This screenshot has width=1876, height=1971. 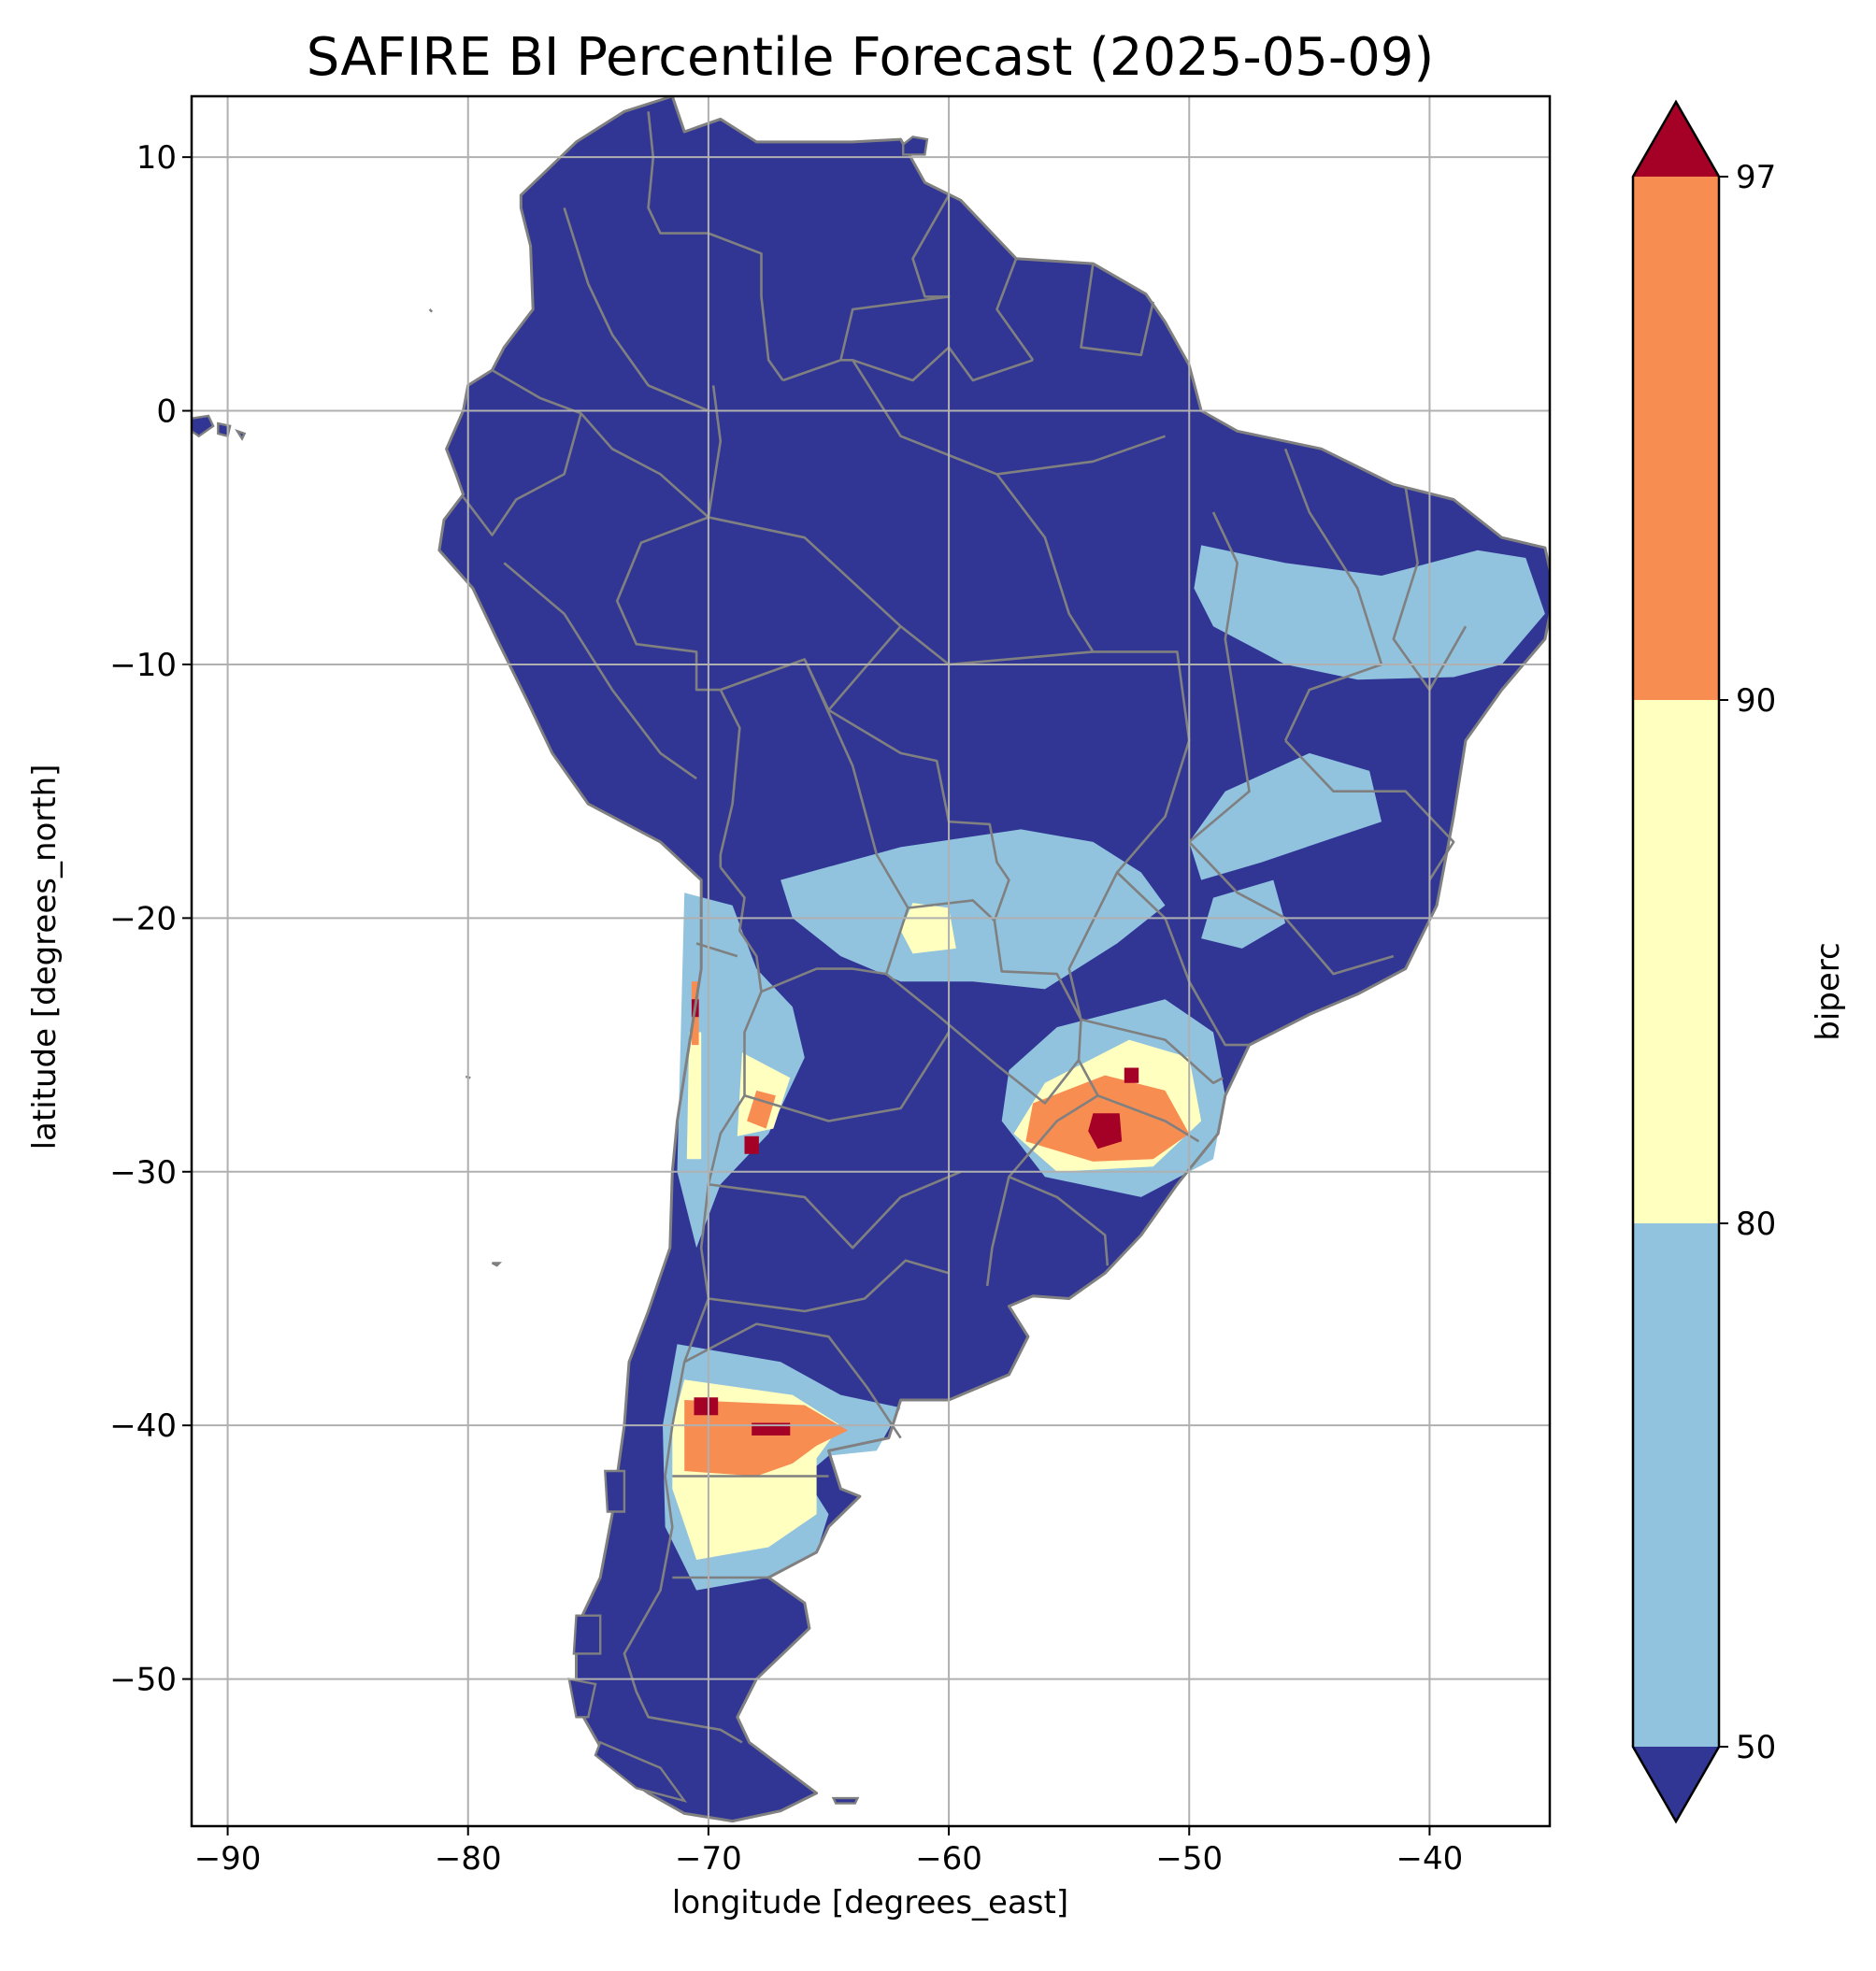 I want to click on island-isla-de-los-estados, so click(x=846, y=1801).